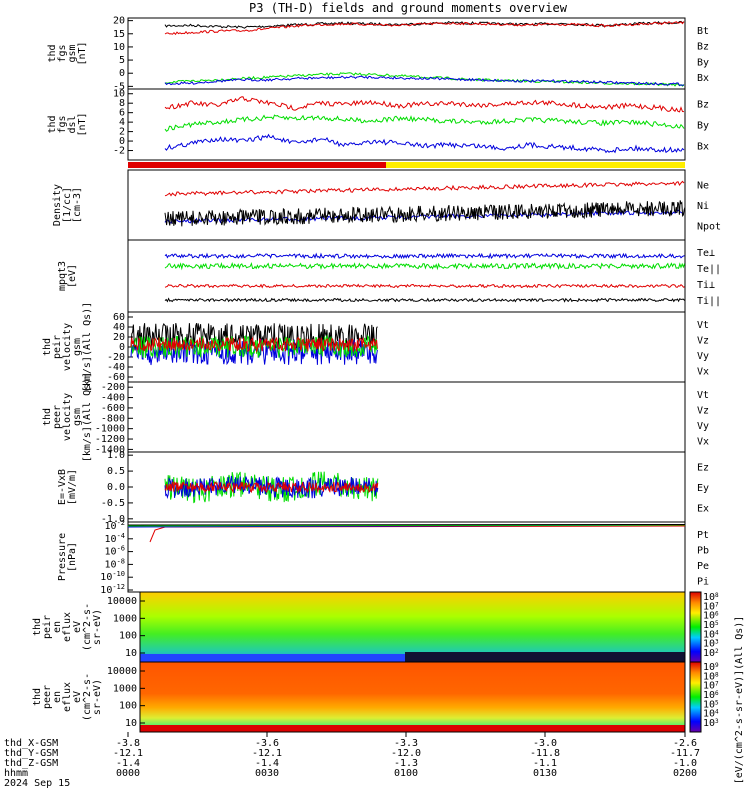 The width and height of the screenshot is (750, 800). I want to click on colorbar-tick-label: 108, so click(711, 597).